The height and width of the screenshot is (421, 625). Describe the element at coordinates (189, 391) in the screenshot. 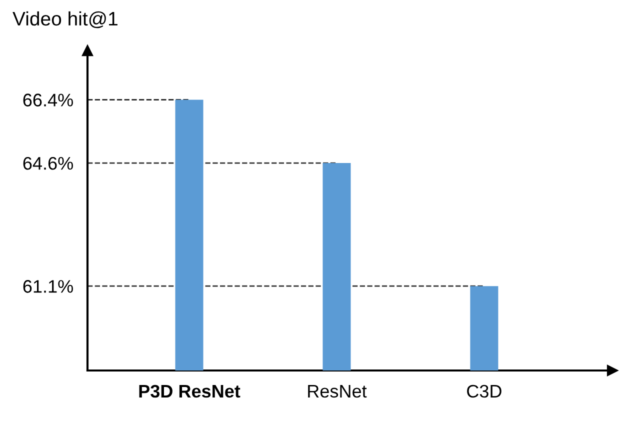

I see `x-tick-label: P3D ResNet` at that location.